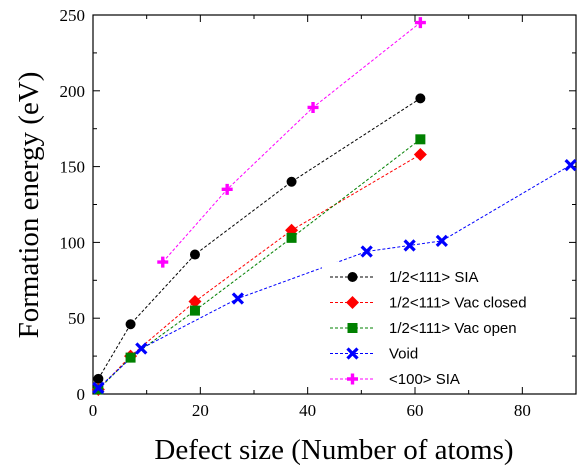  What do you see at coordinates (76, 318) in the screenshot?
I see `y-tick-label: 50` at bounding box center [76, 318].